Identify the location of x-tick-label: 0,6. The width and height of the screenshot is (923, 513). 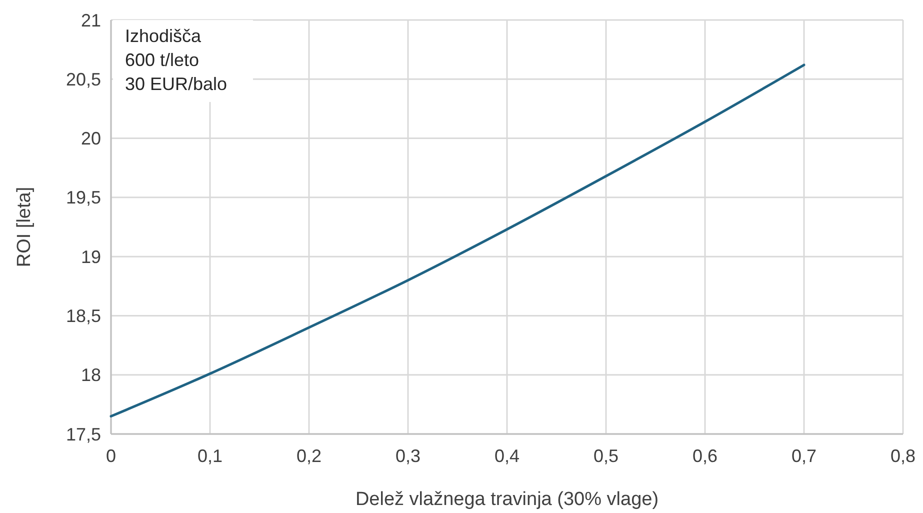
(705, 456).